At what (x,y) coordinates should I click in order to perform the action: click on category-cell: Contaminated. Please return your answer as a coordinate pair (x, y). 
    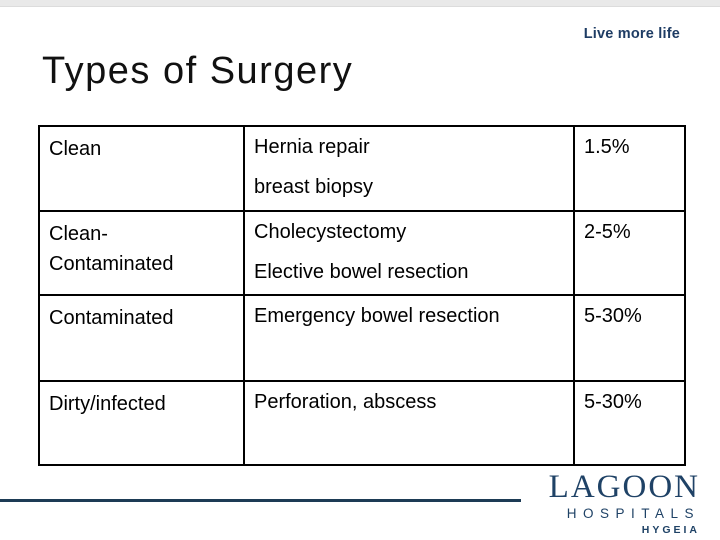
    Looking at the image, I should click on (142, 339).